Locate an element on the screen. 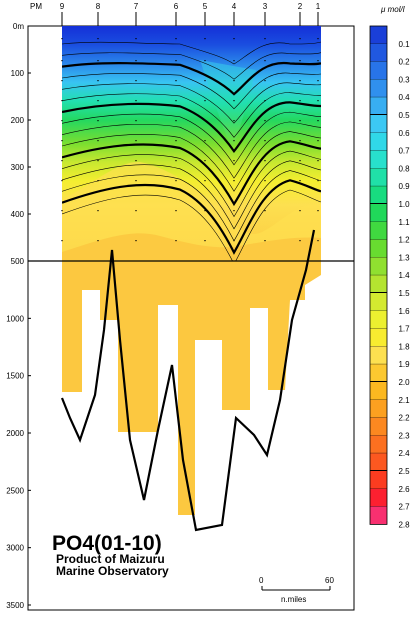 The height and width of the screenshot is (618, 419). color-bar-label: 1.0 is located at coordinates (404, 204).